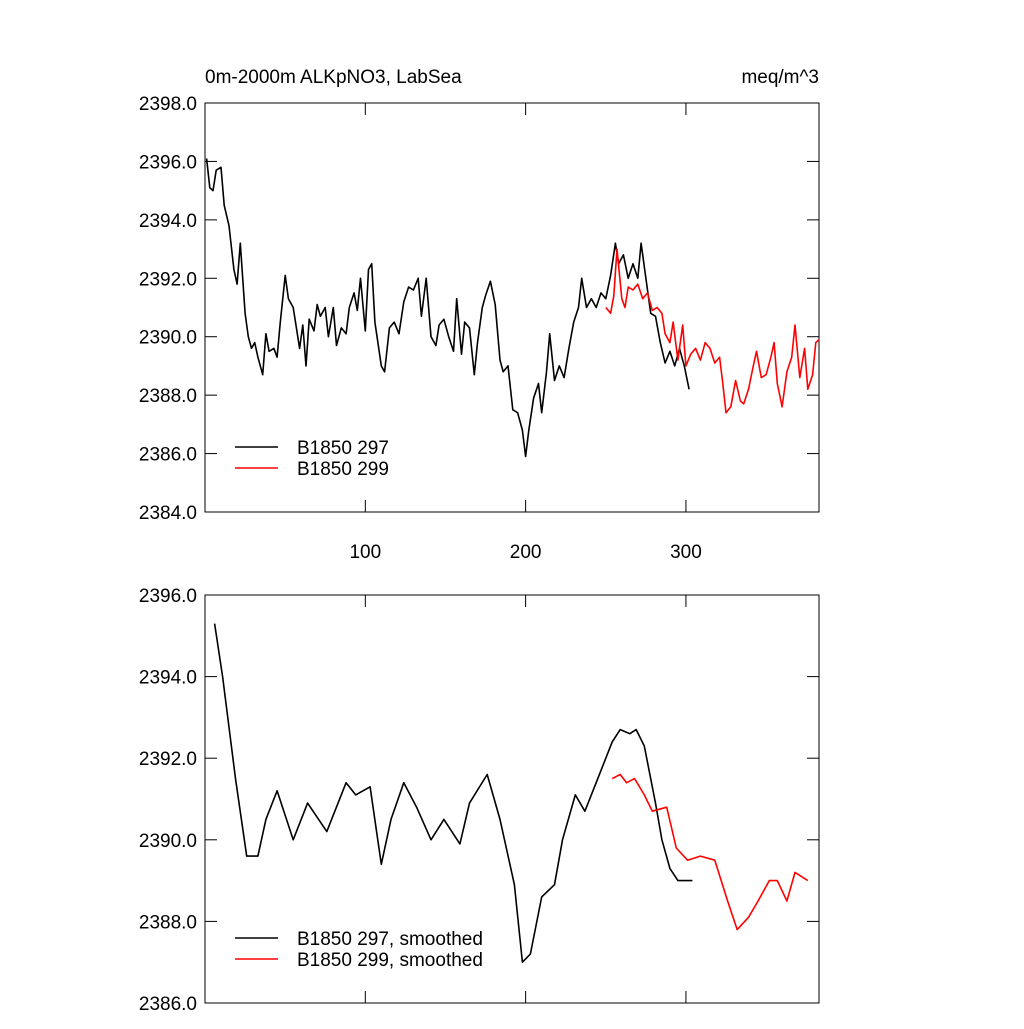  What do you see at coordinates (390, 960) in the screenshot?
I see `legend-label: B1850 299, smoothed` at bounding box center [390, 960].